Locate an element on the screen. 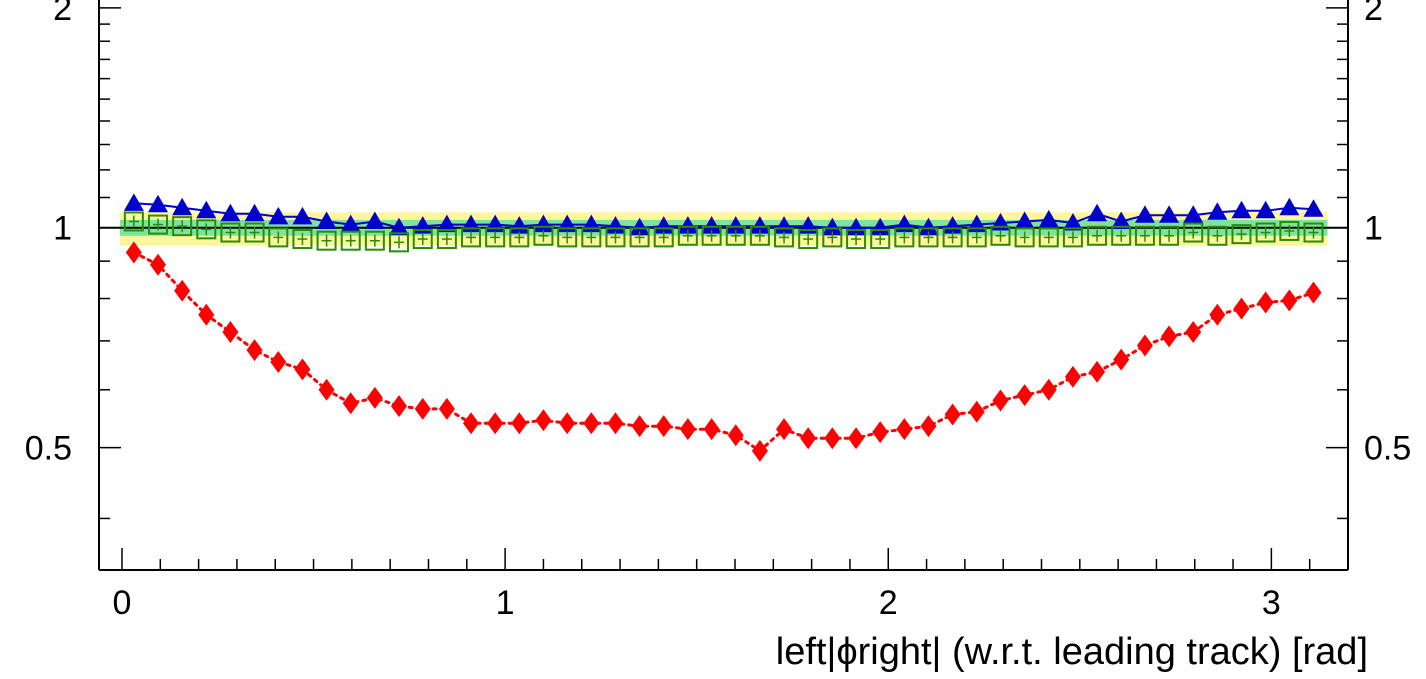  y-tick-label-left: 2 is located at coordinates (62, 14).